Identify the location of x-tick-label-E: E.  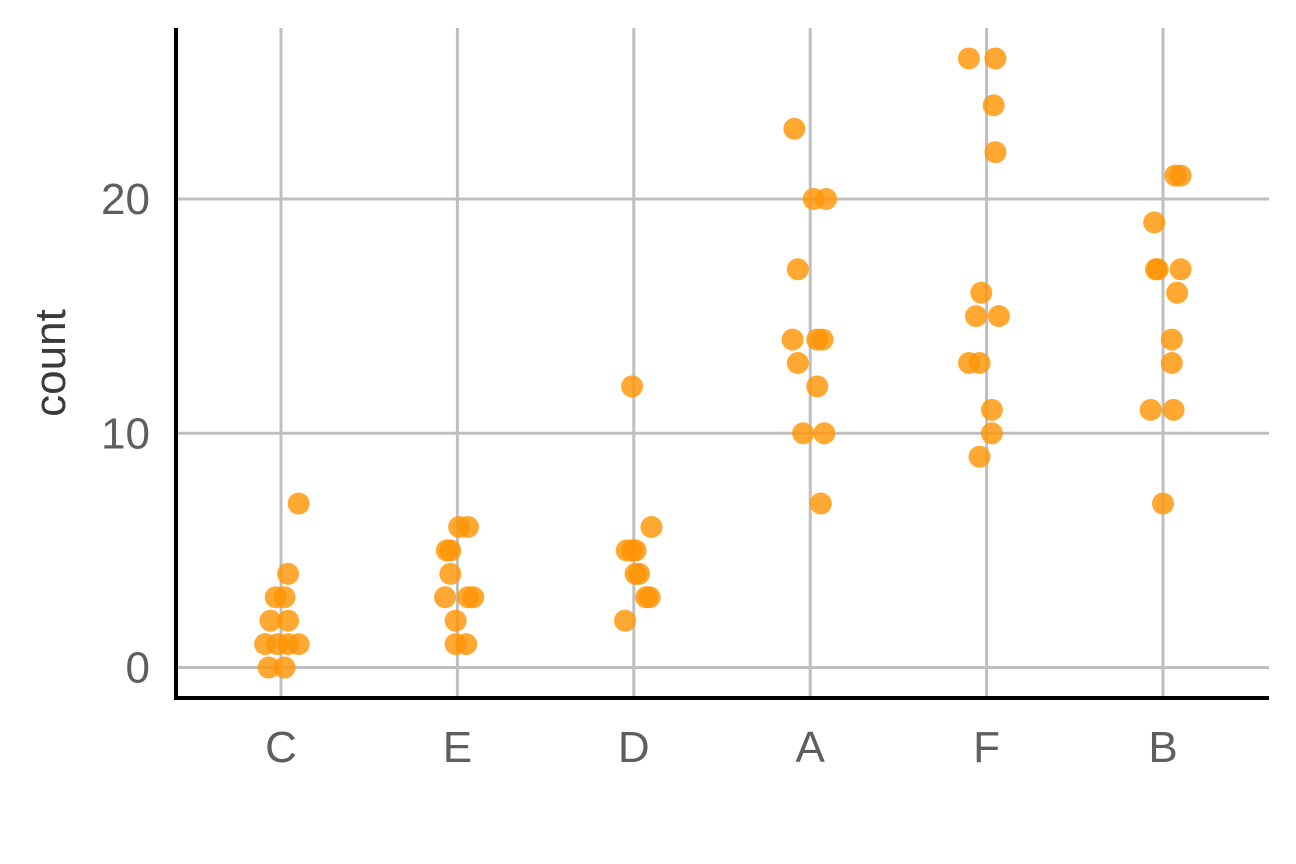
(457, 747).